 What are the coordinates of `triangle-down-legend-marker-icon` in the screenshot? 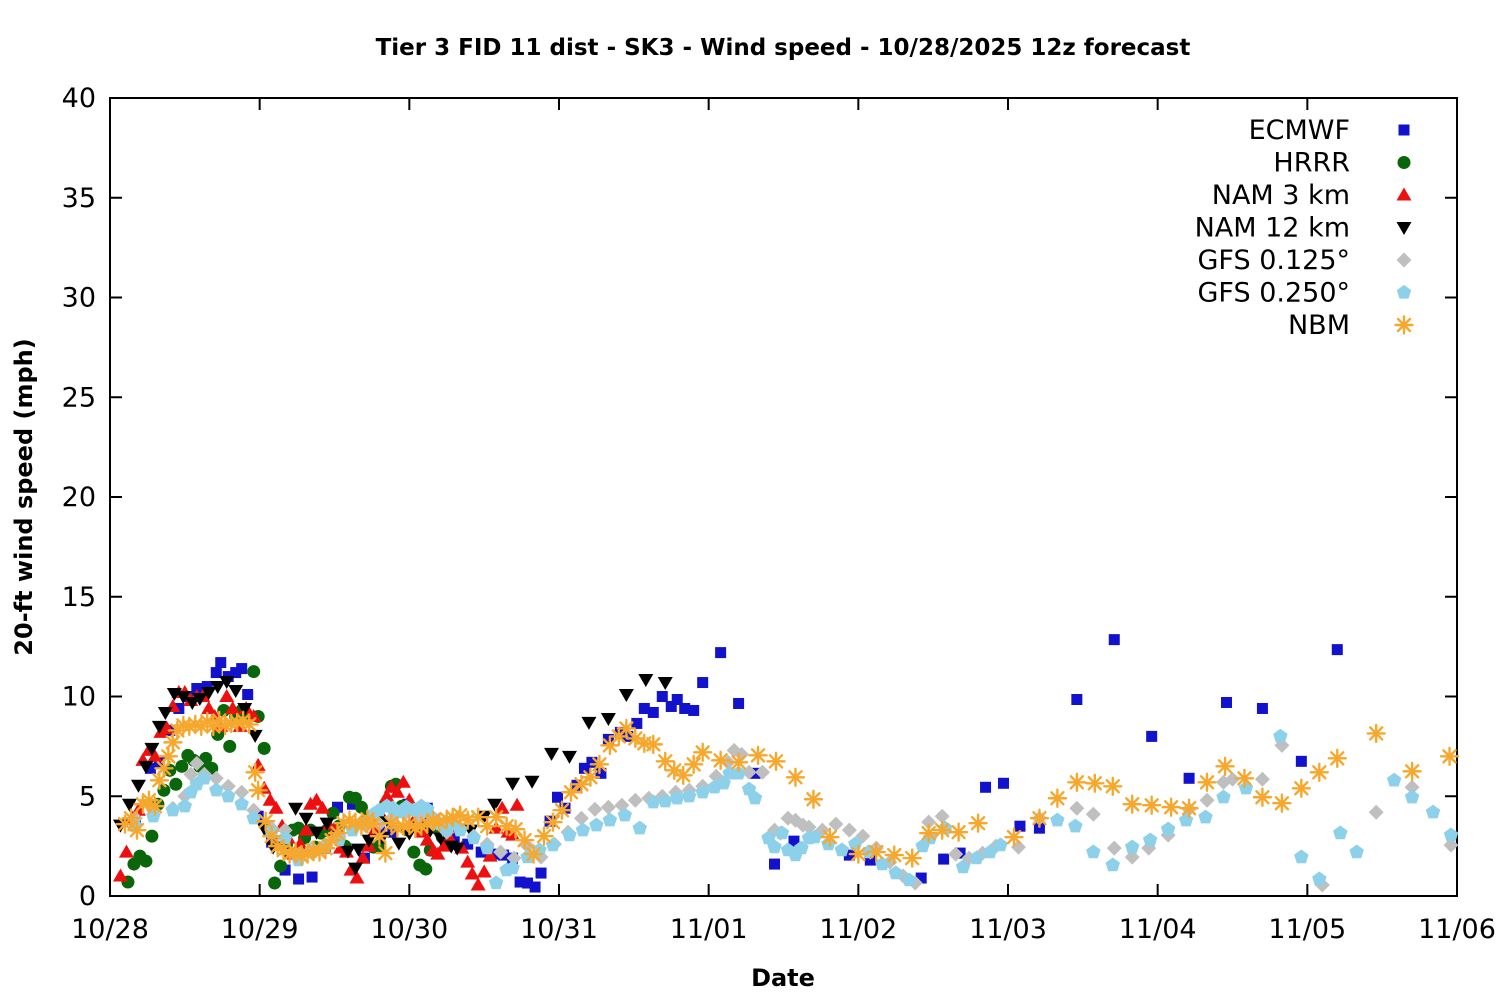 It's located at (1404, 228).